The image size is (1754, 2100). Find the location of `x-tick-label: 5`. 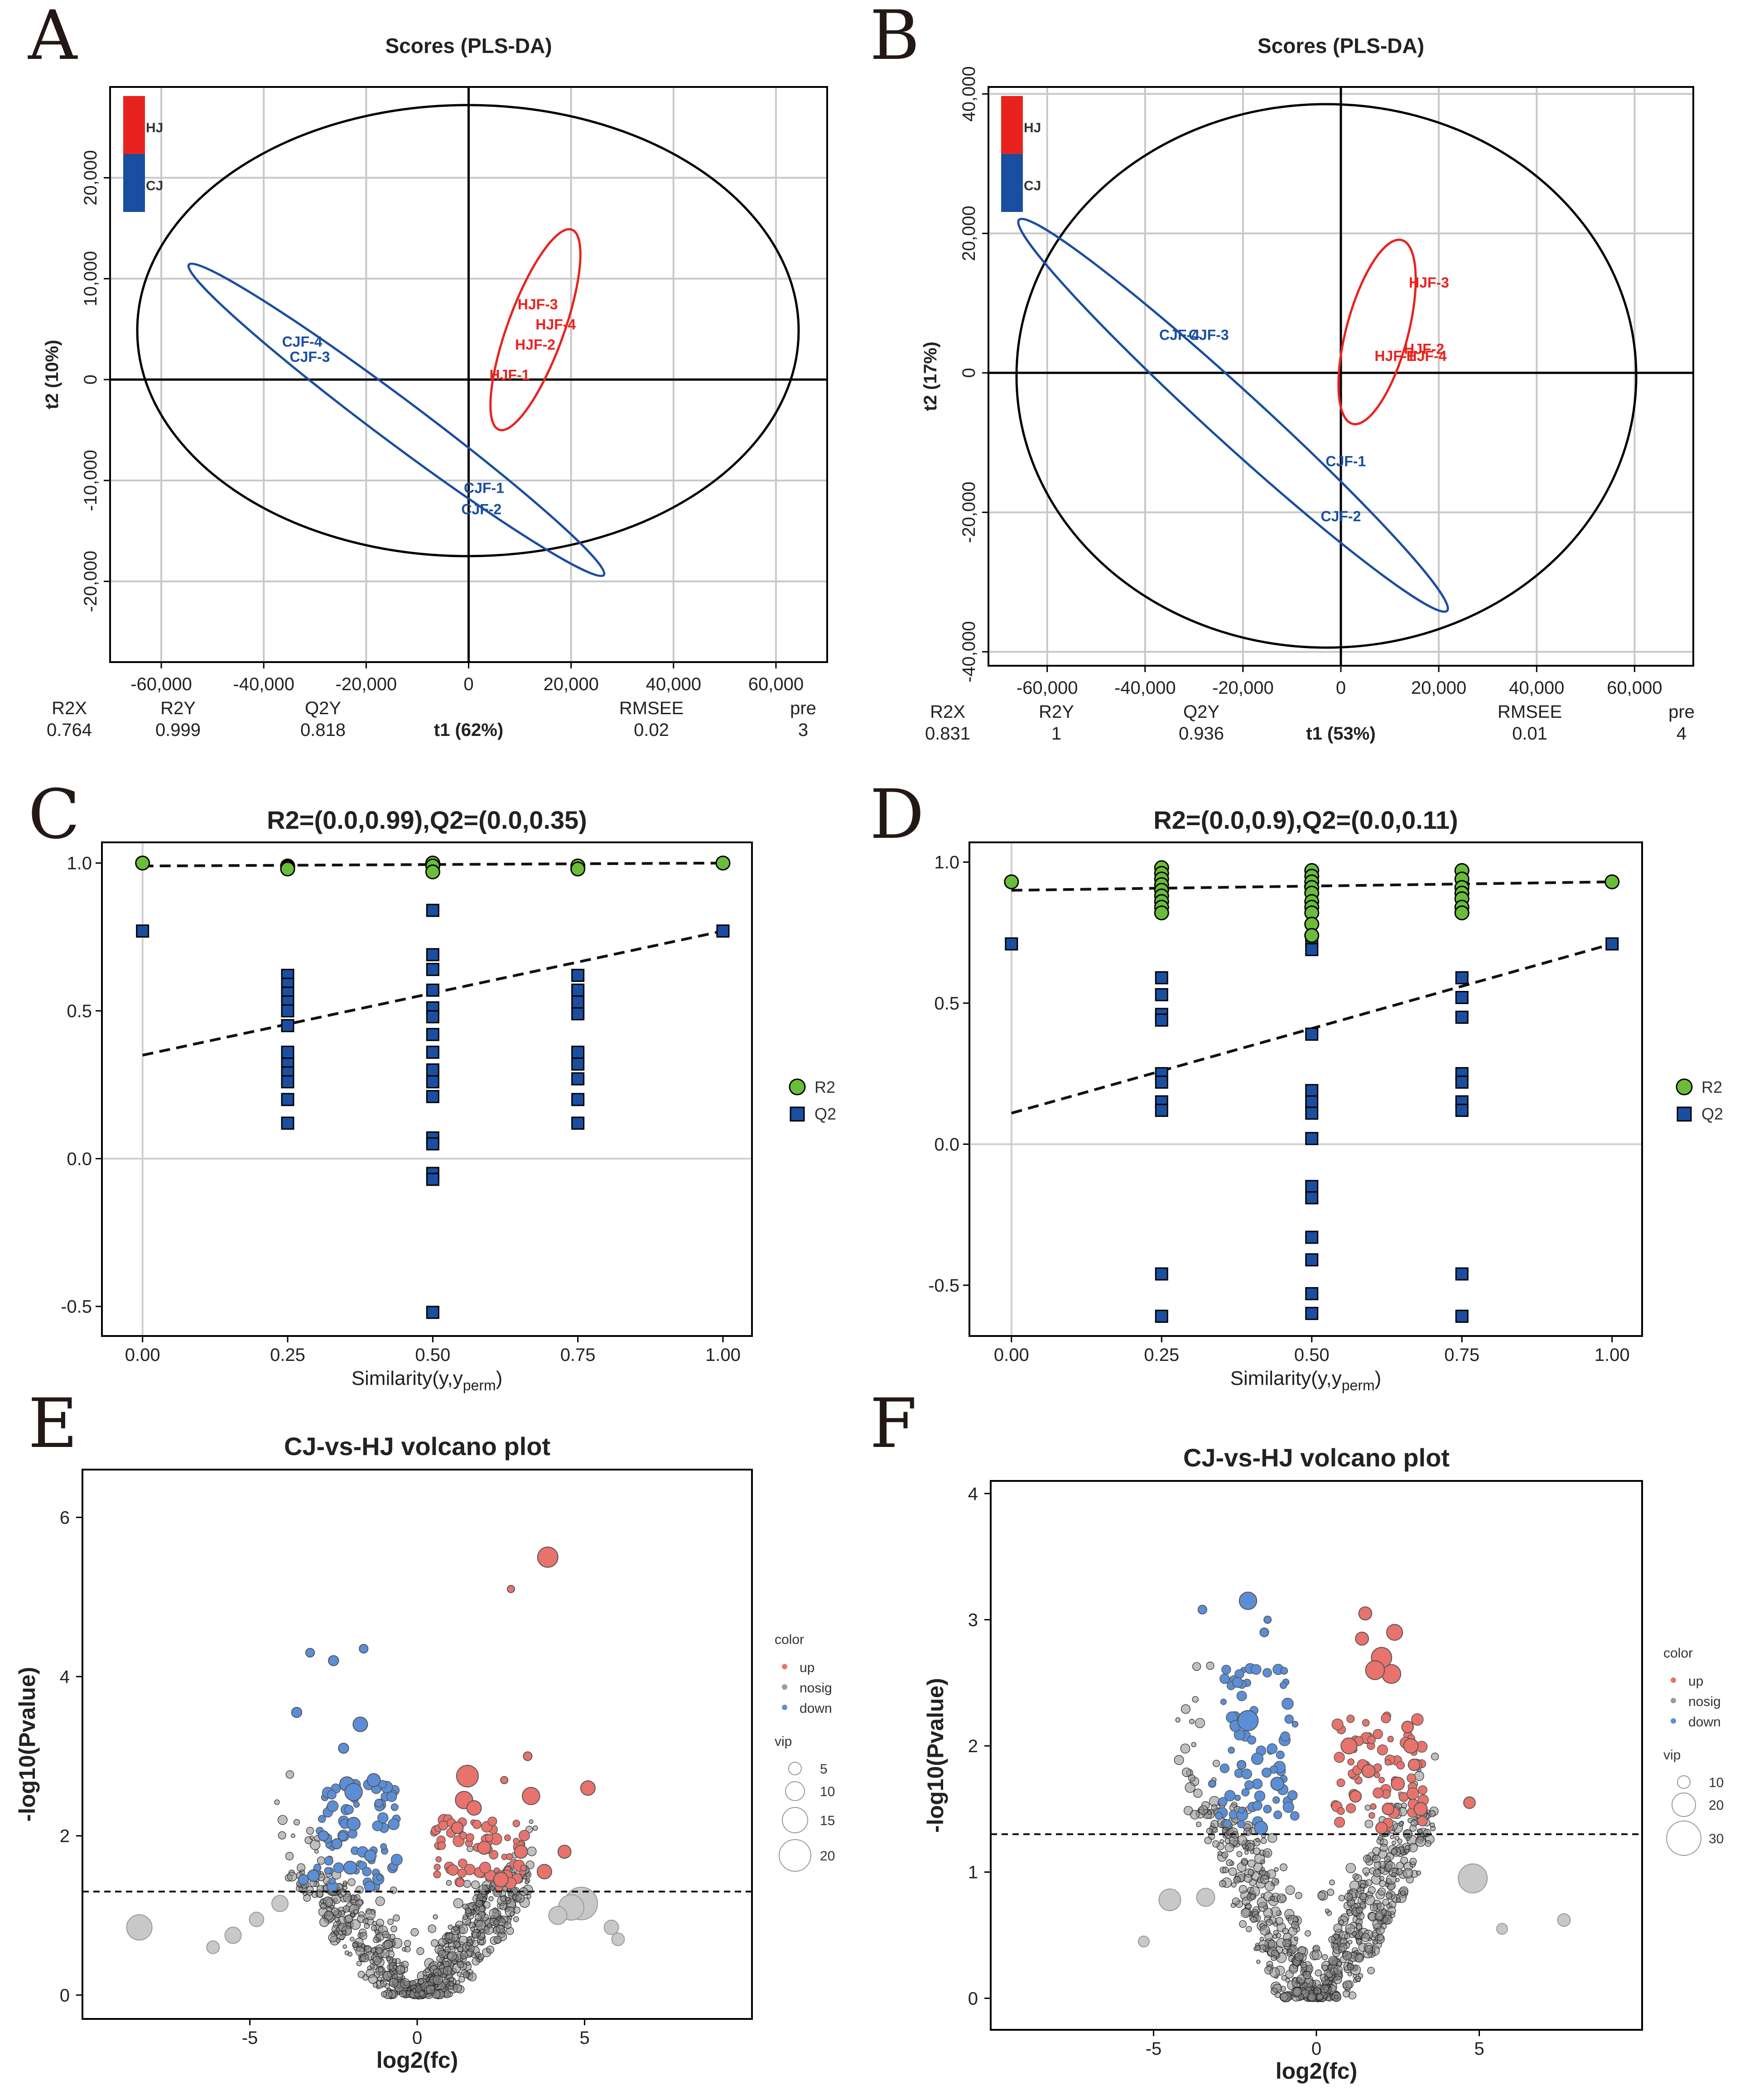

x-tick-label: 5 is located at coordinates (1479, 2049).